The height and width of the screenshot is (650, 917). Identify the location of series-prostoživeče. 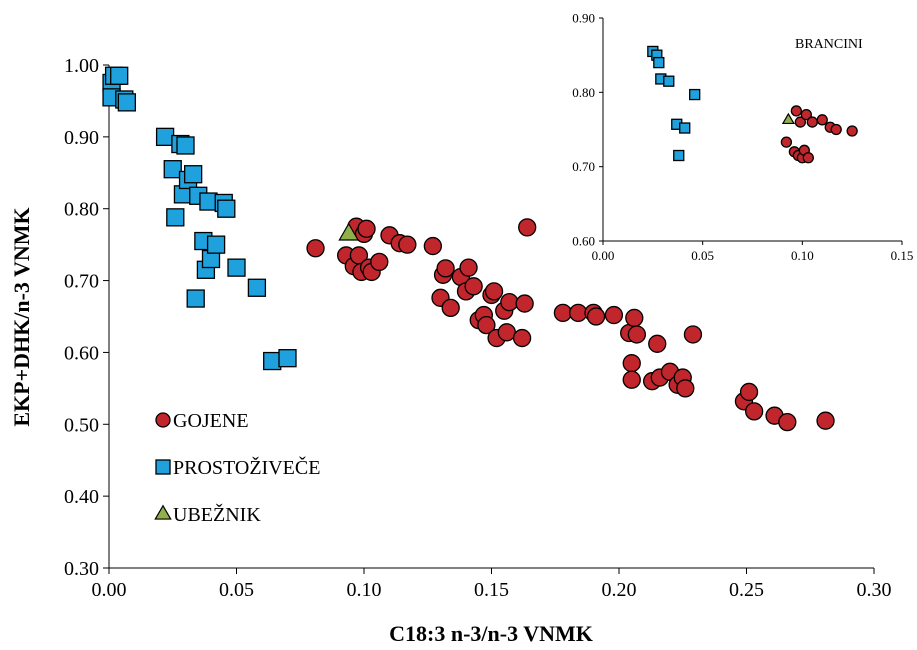
(199, 218).